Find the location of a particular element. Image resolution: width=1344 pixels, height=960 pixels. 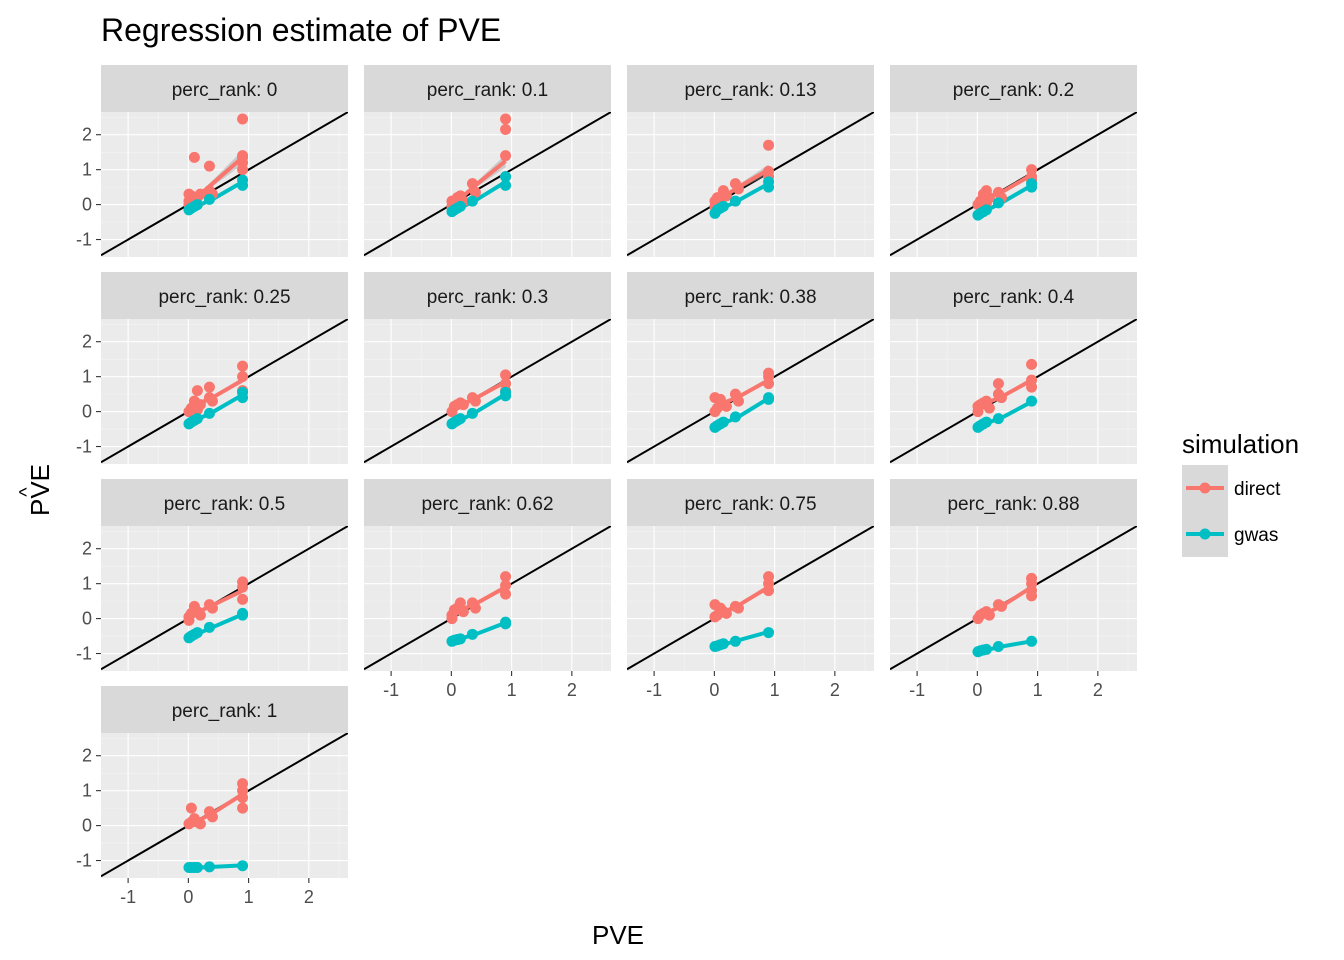

legend-label-gwas: gwas is located at coordinates (1256, 535).